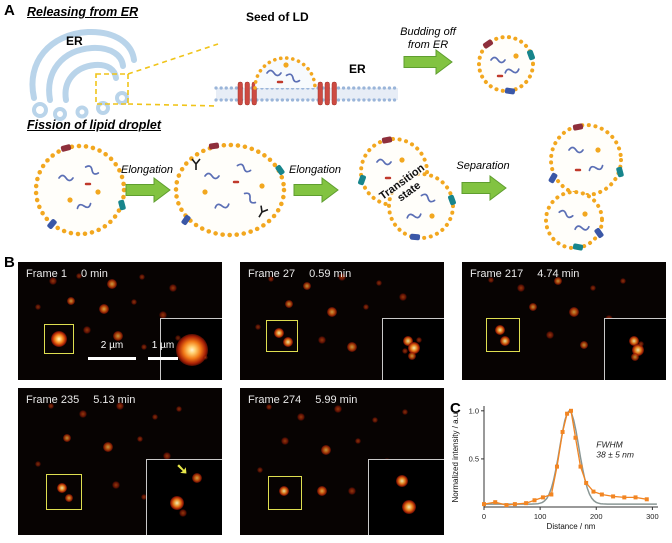 The height and width of the screenshot is (543, 672). I want to click on frame-label: Frame 274 5.99 min, so click(302, 400).